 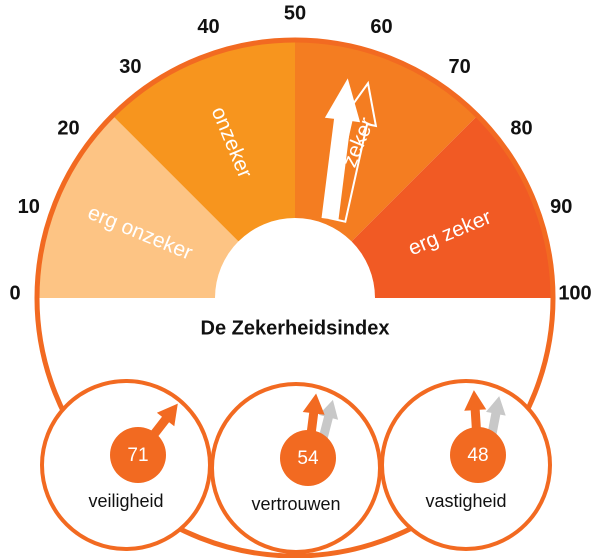 I want to click on tick-label: 10, so click(x=29, y=207).